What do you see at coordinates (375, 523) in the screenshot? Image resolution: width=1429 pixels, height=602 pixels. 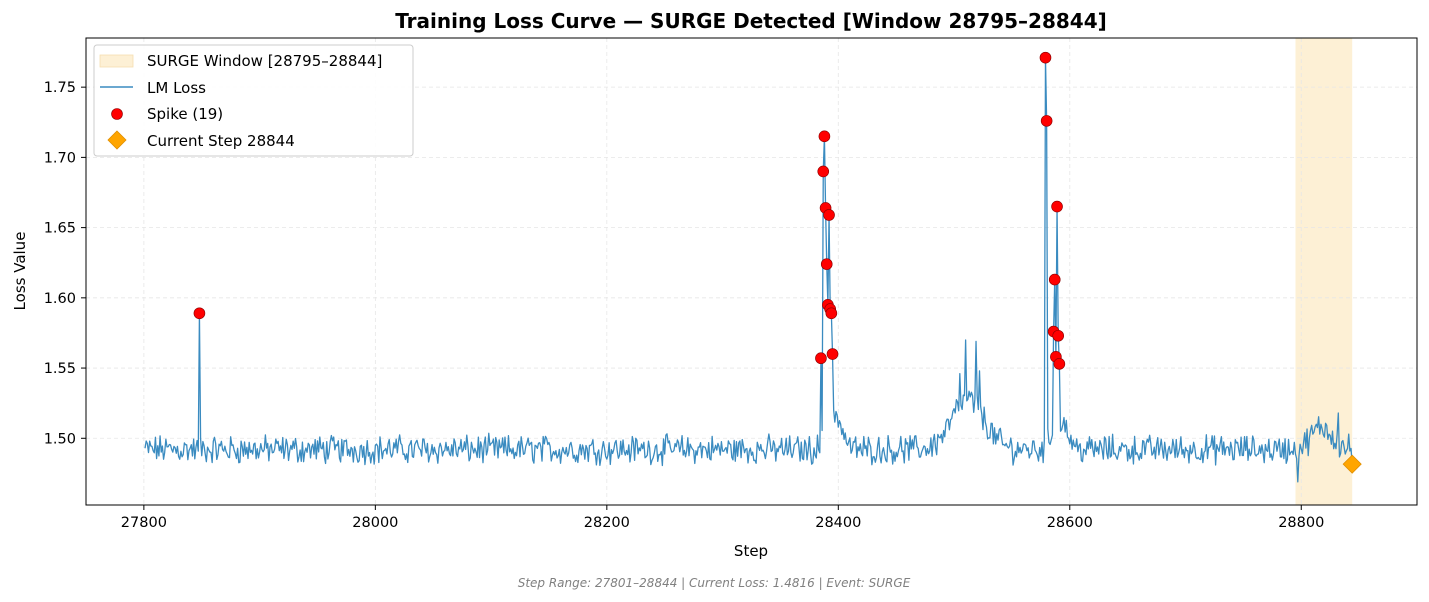 I see `x-tick-label: 28000` at bounding box center [375, 523].